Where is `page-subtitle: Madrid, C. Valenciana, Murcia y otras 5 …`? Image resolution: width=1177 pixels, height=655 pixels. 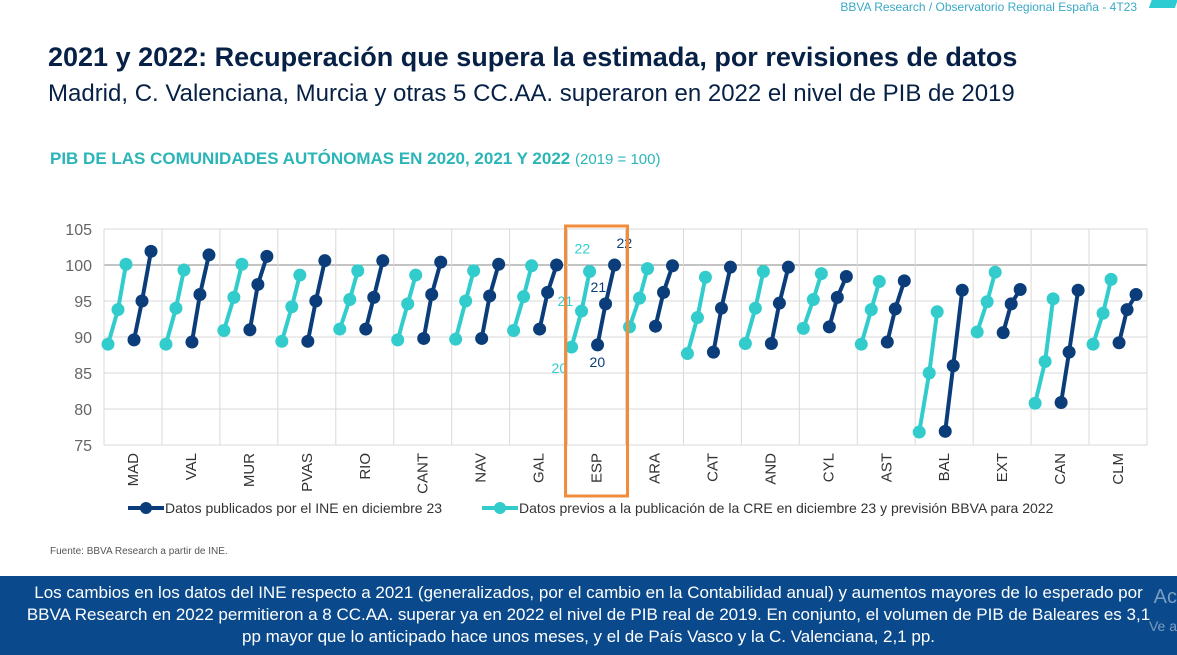 page-subtitle: Madrid, C. Valenciana, Murcia y otras 5 … is located at coordinates (531, 93).